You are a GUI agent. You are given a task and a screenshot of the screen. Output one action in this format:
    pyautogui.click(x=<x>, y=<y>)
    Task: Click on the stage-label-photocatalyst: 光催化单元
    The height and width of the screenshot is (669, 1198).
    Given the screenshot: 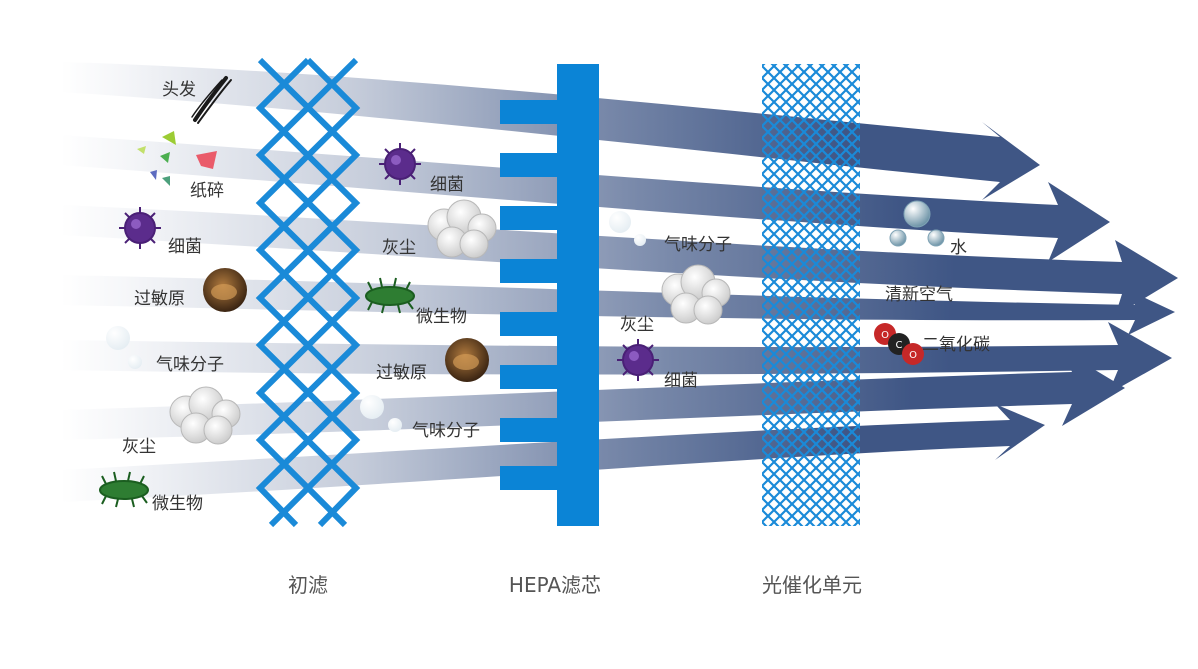 What is the action you would take?
    pyautogui.click(x=812, y=585)
    